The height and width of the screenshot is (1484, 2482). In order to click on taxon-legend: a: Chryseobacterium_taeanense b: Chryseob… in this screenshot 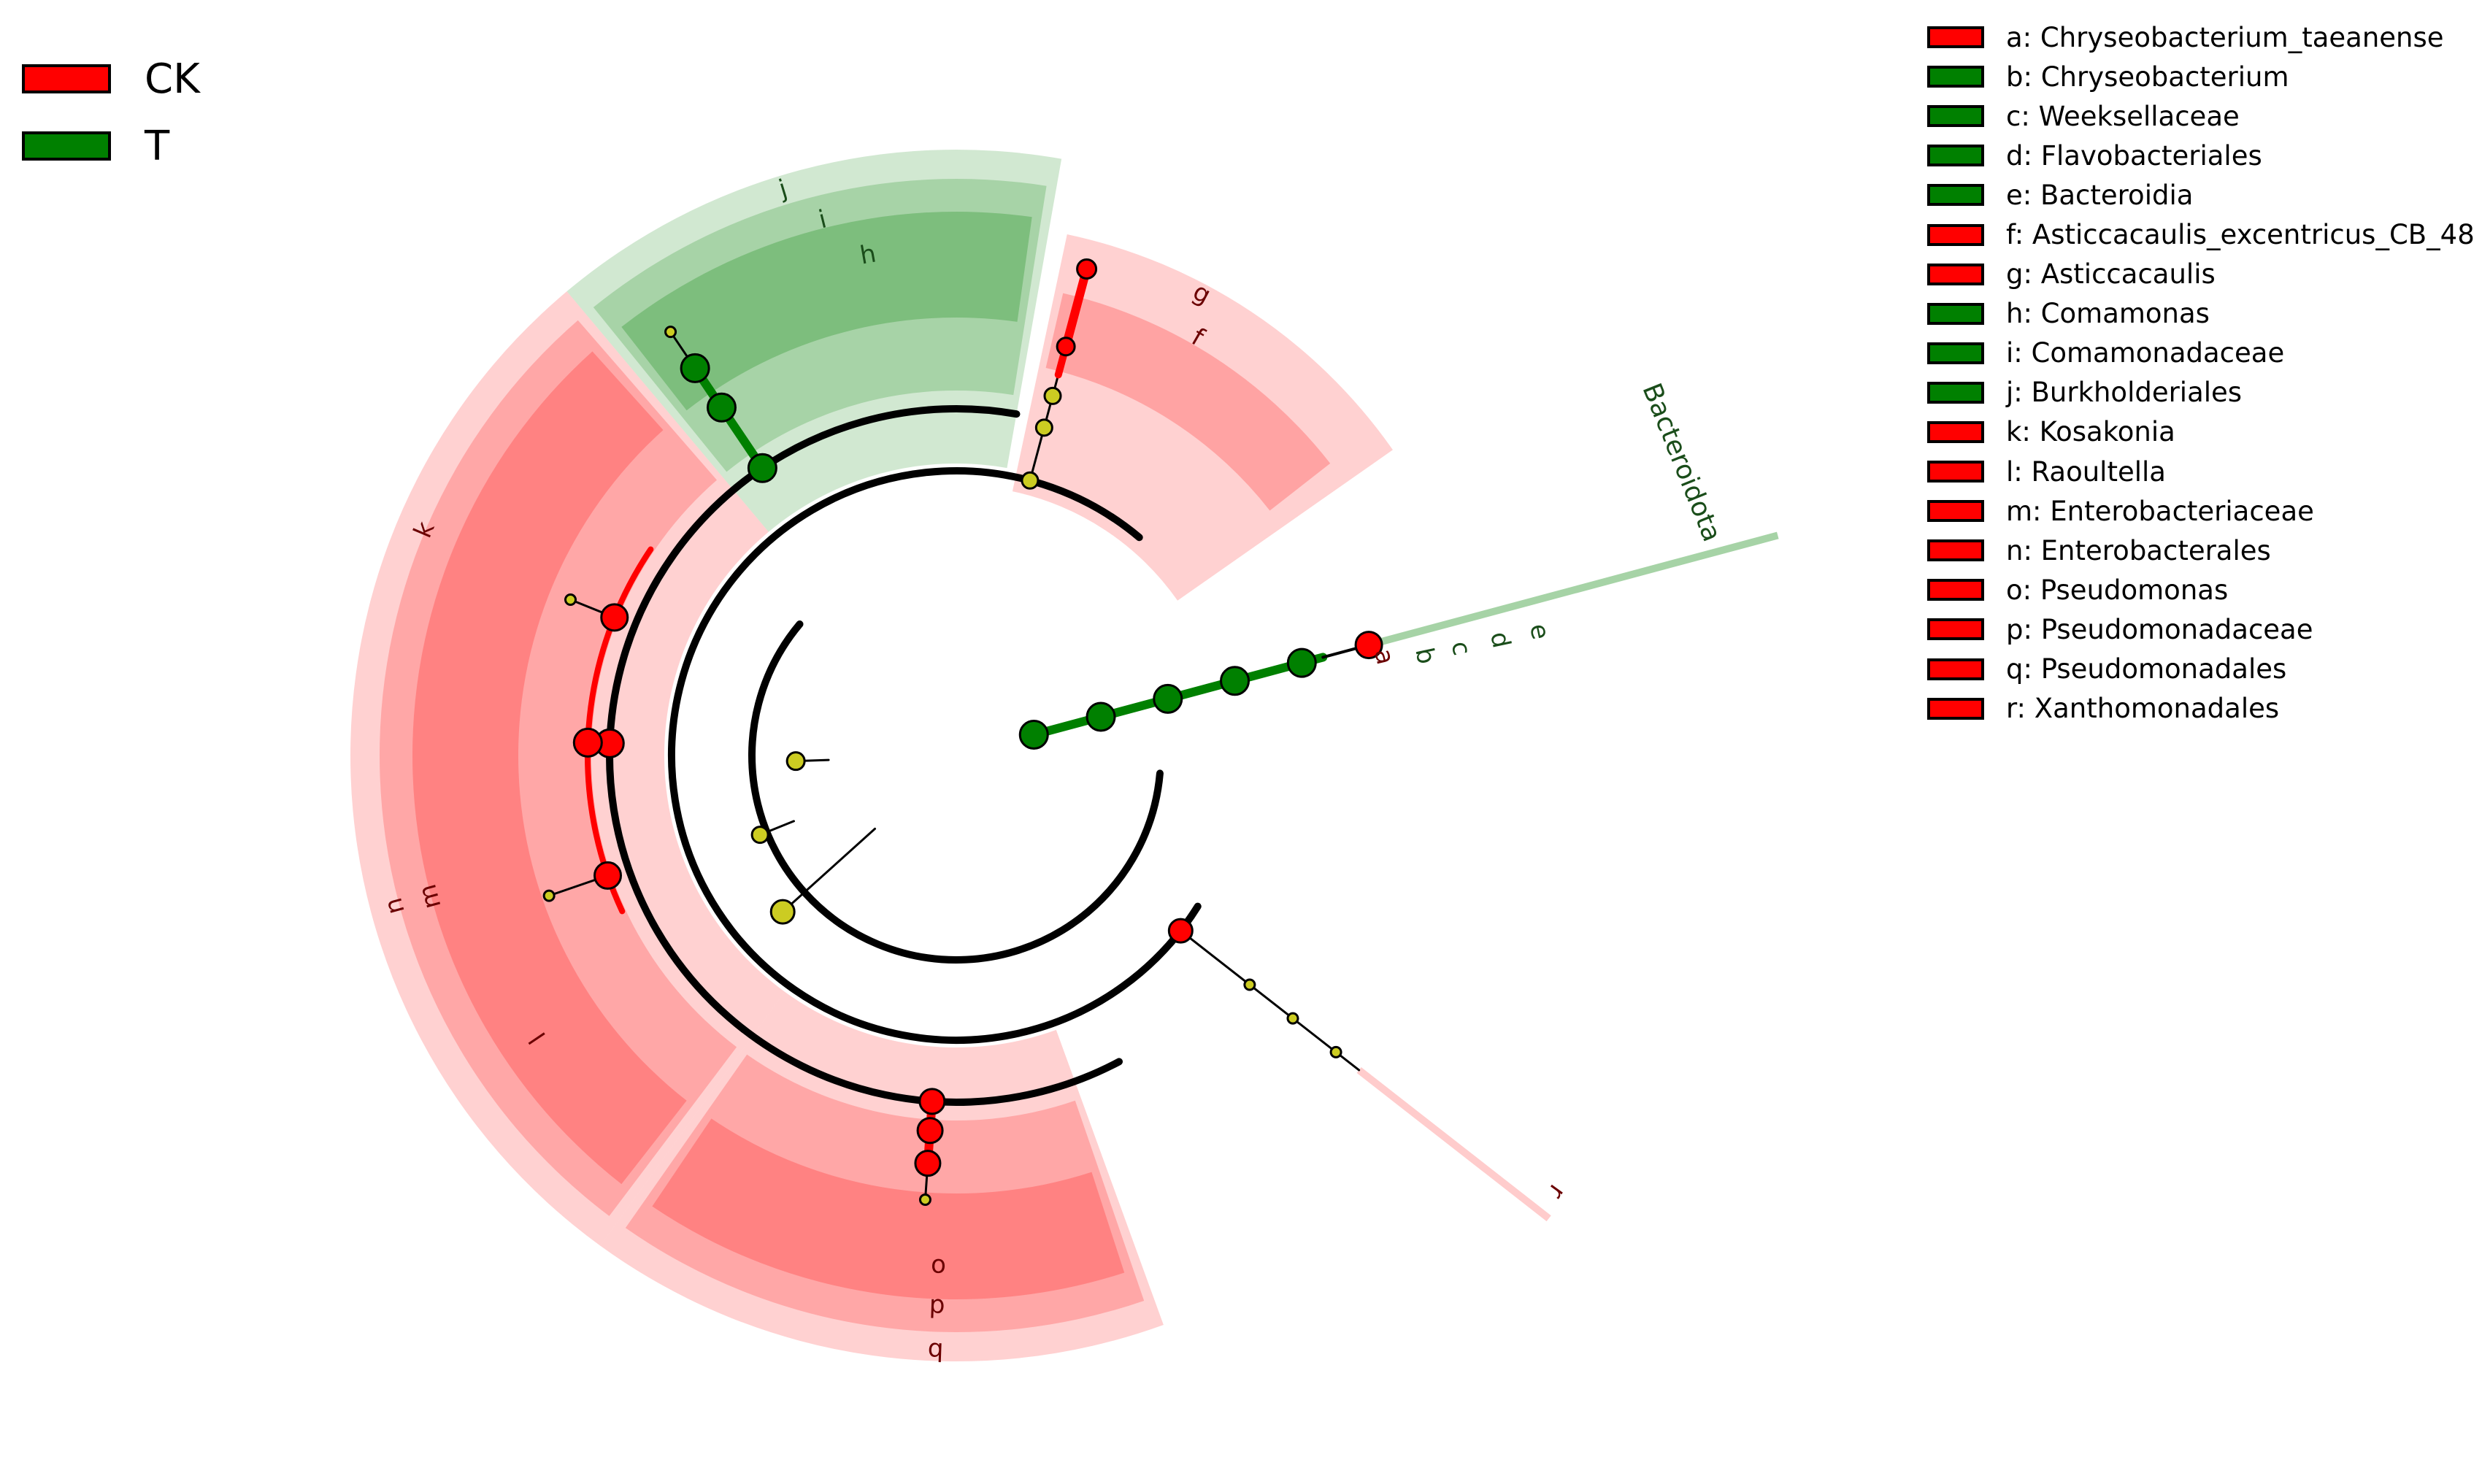, I will do `click(2201, 373)`.